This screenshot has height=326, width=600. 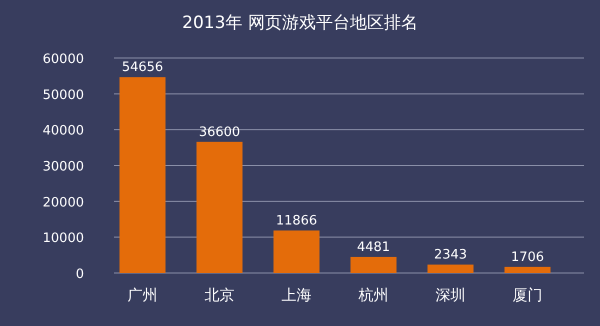 I want to click on title: 2013年 网页游戏平台地区排名, so click(x=300, y=23).